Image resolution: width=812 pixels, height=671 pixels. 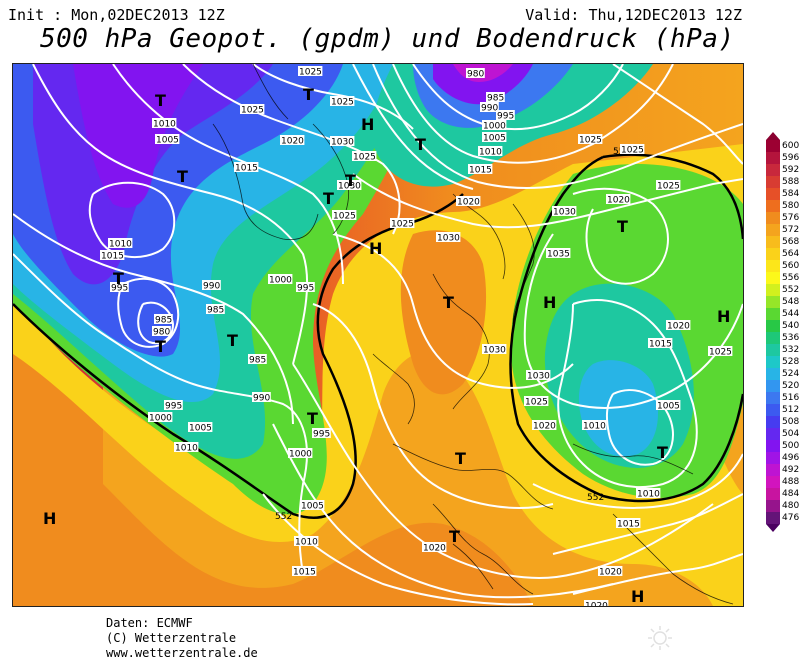 What do you see at coordinates (791, 254) in the screenshot?
I see `legend-label: 564` at bounding box center [791, 254].